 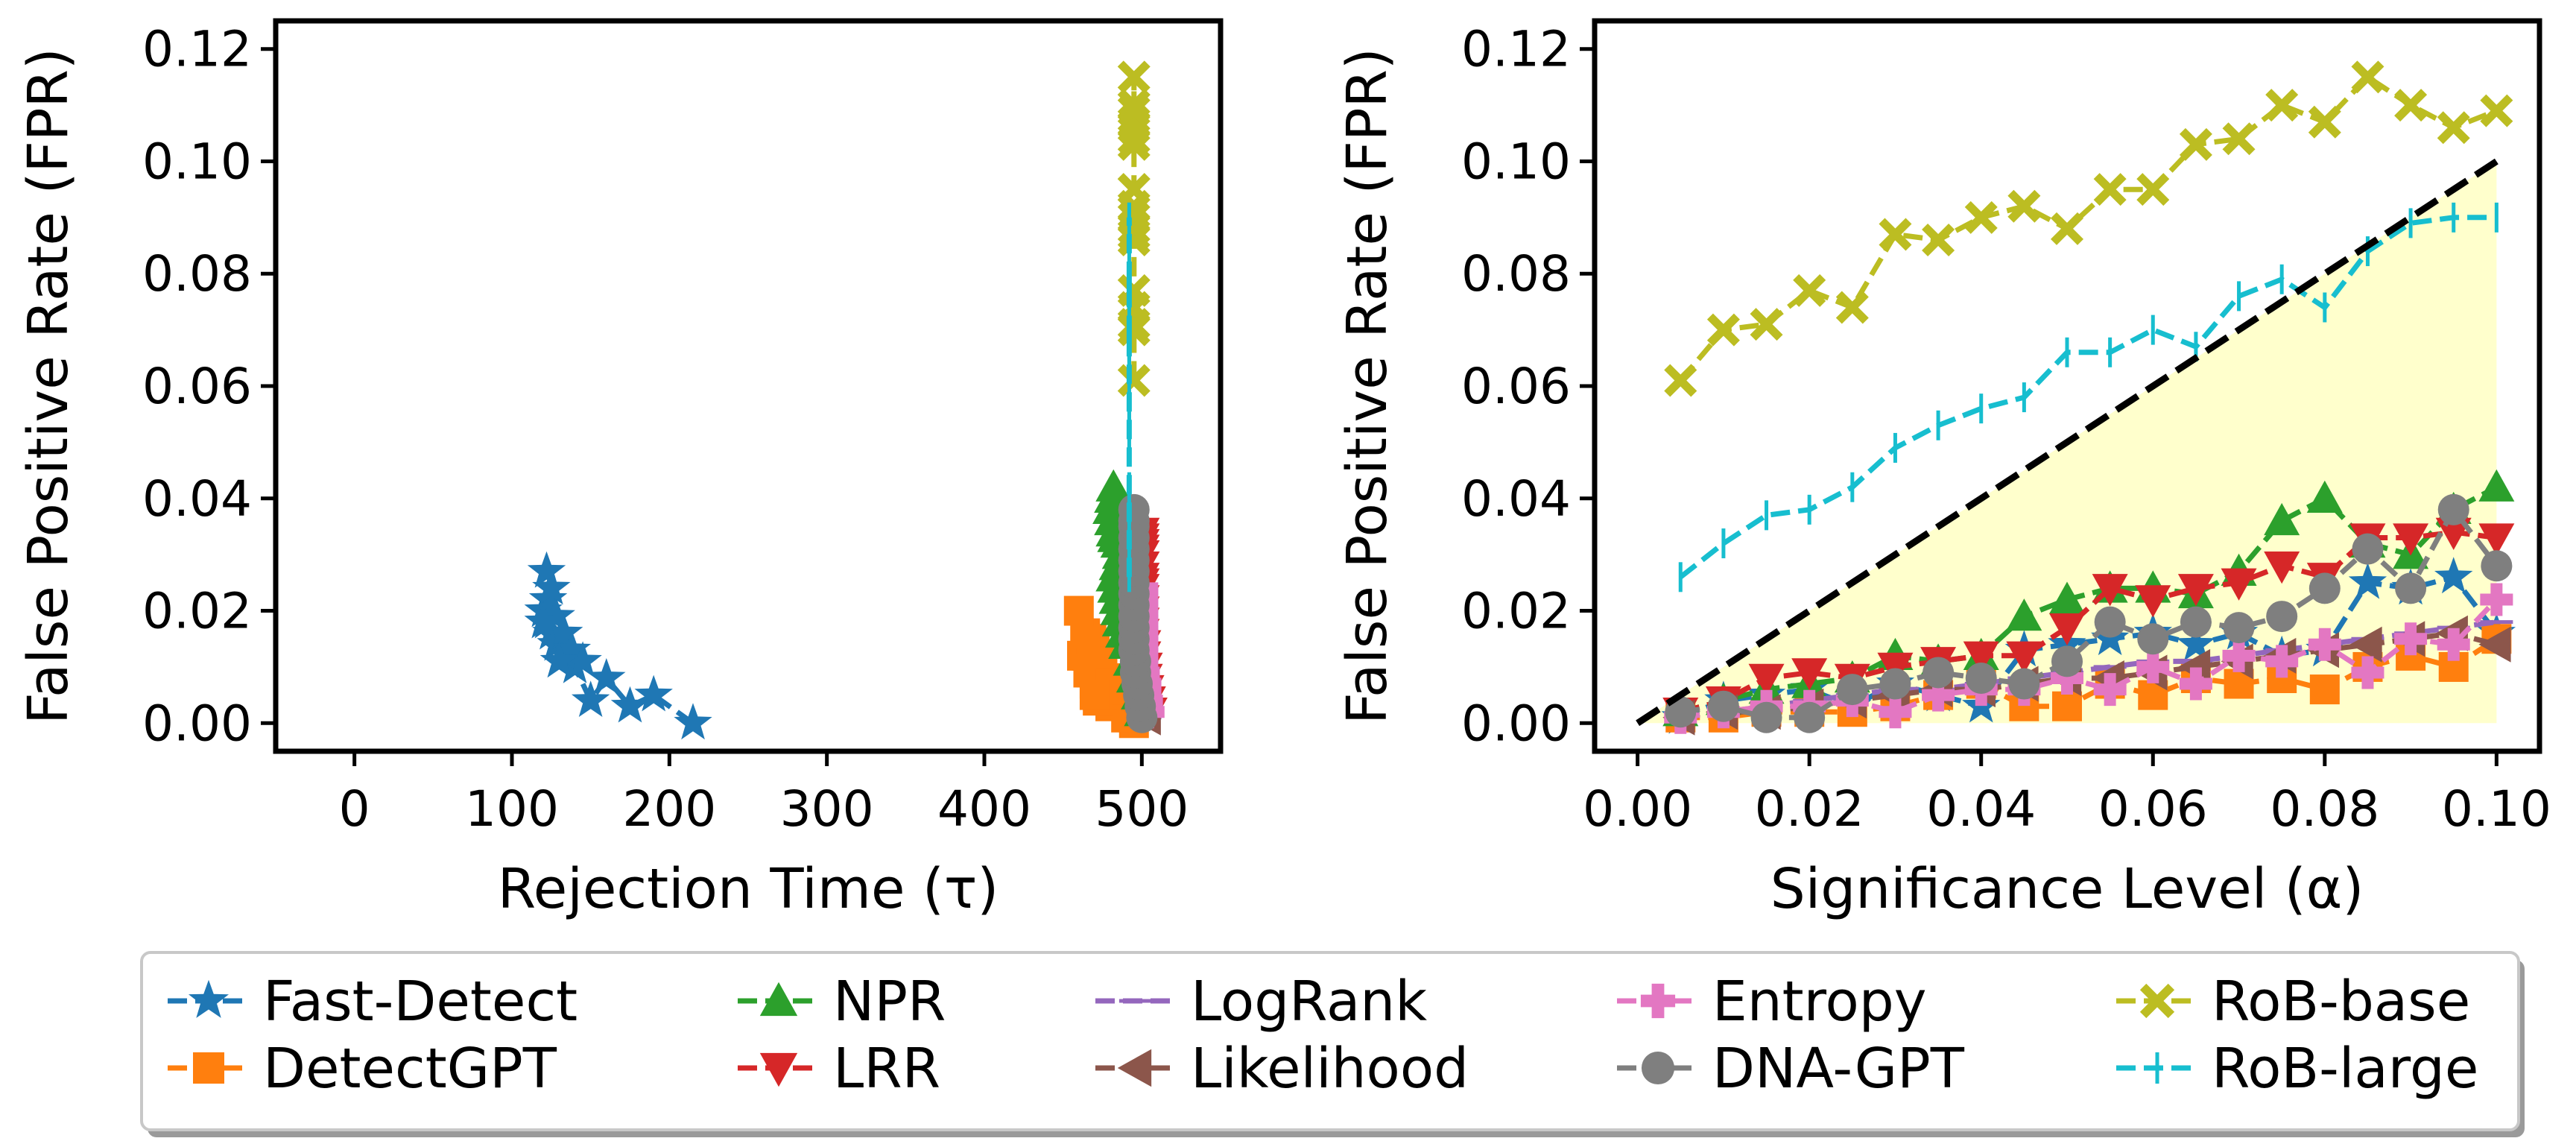 I want to click on left-x-tick-label: 200, so click(x=669, y=809).